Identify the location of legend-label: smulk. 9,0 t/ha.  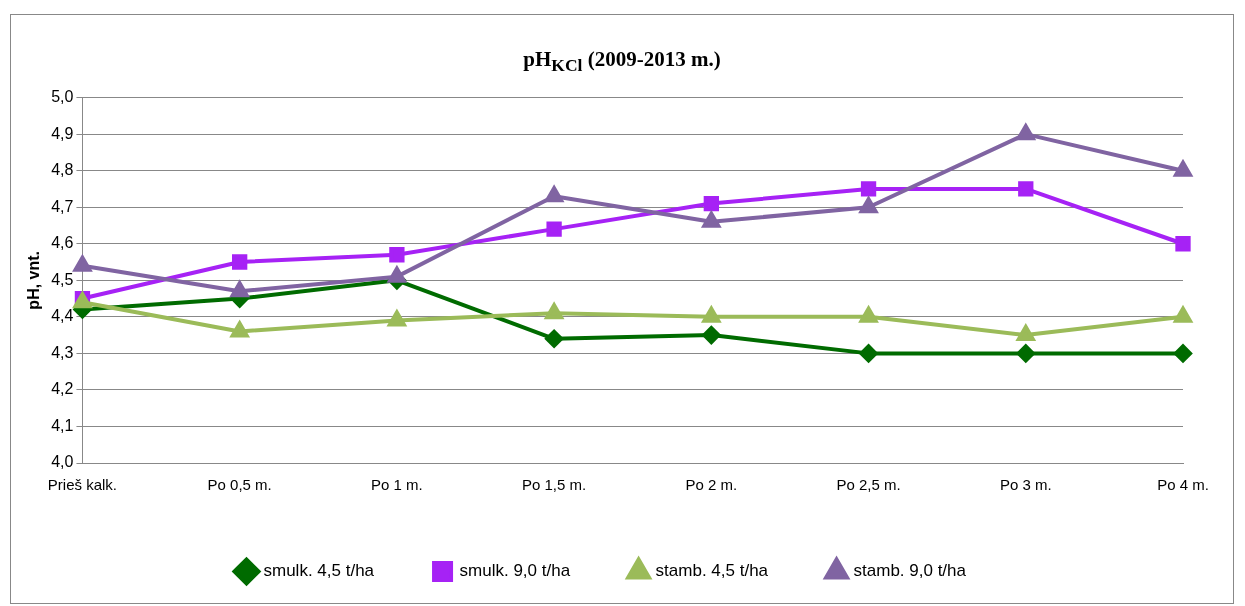
(515, 571).